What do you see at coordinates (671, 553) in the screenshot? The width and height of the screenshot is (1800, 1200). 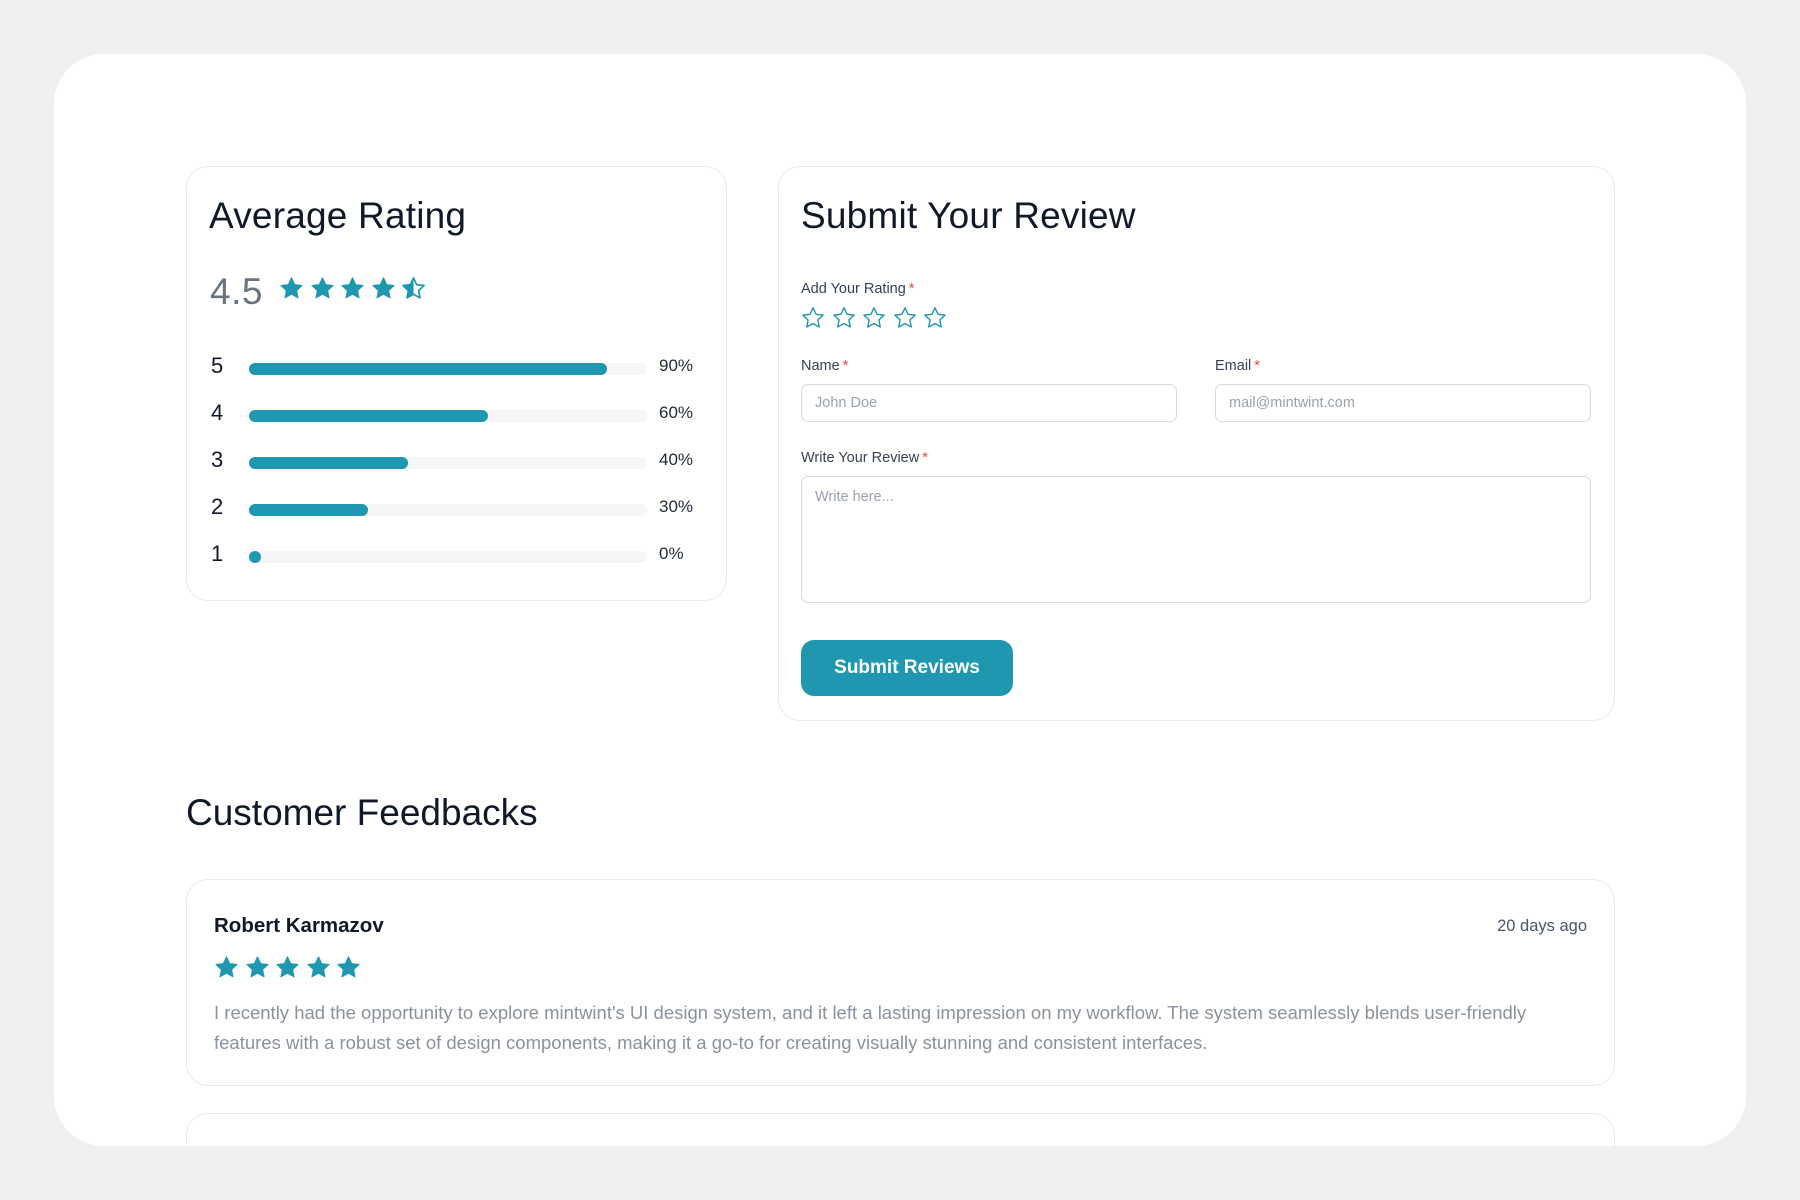 I see `rating-bar-percent: 0%` at bounding box center [671, 553].